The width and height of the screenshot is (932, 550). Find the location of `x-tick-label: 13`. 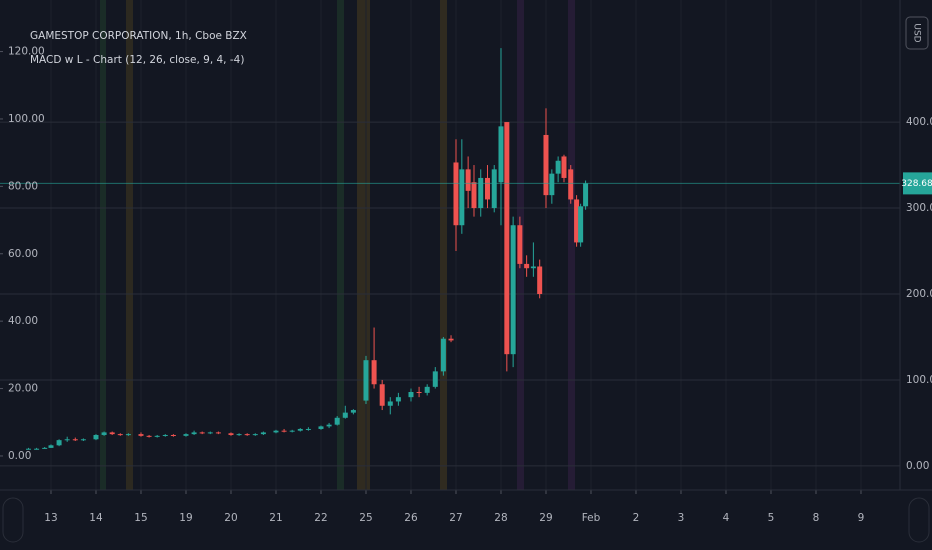

x-tick-label: 13 is located at coordinates (50, 518).